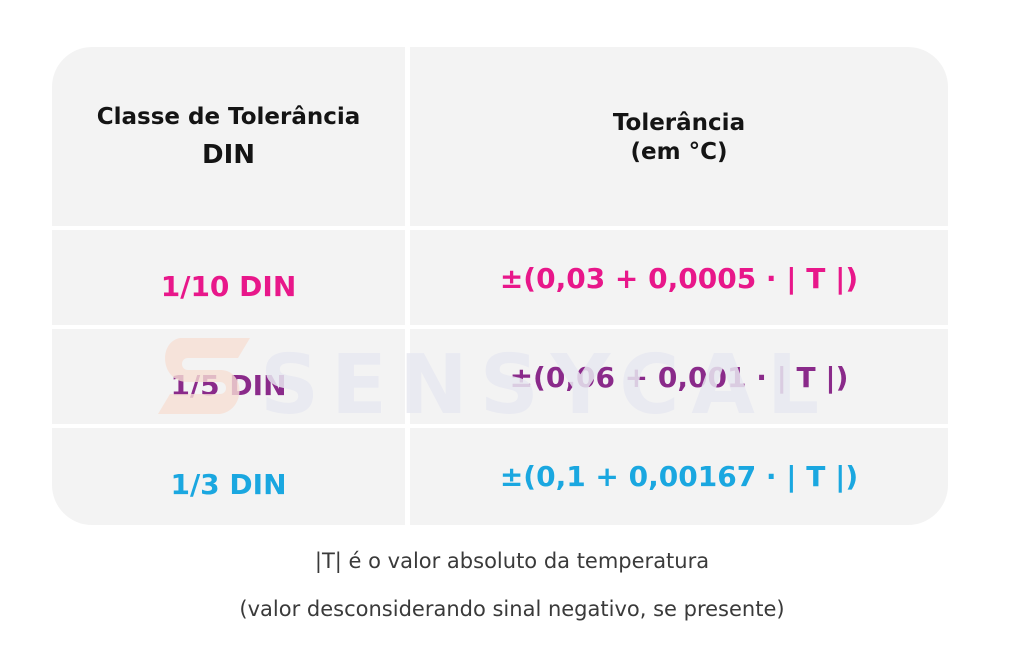 This screenshot has height=668, width=1024. I want to click on row1-class: 1/10 DIN, so click(228, 286).